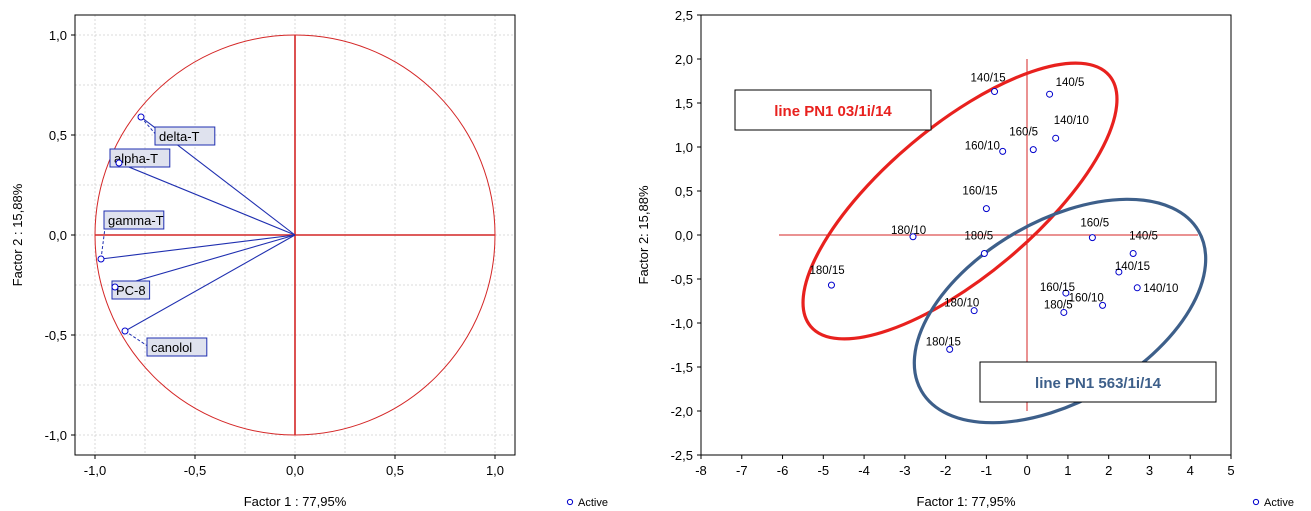 Image resolution: width=1311 pixels, height=511 pixels. I want to click on group-label-box-red, so click(833, 110).